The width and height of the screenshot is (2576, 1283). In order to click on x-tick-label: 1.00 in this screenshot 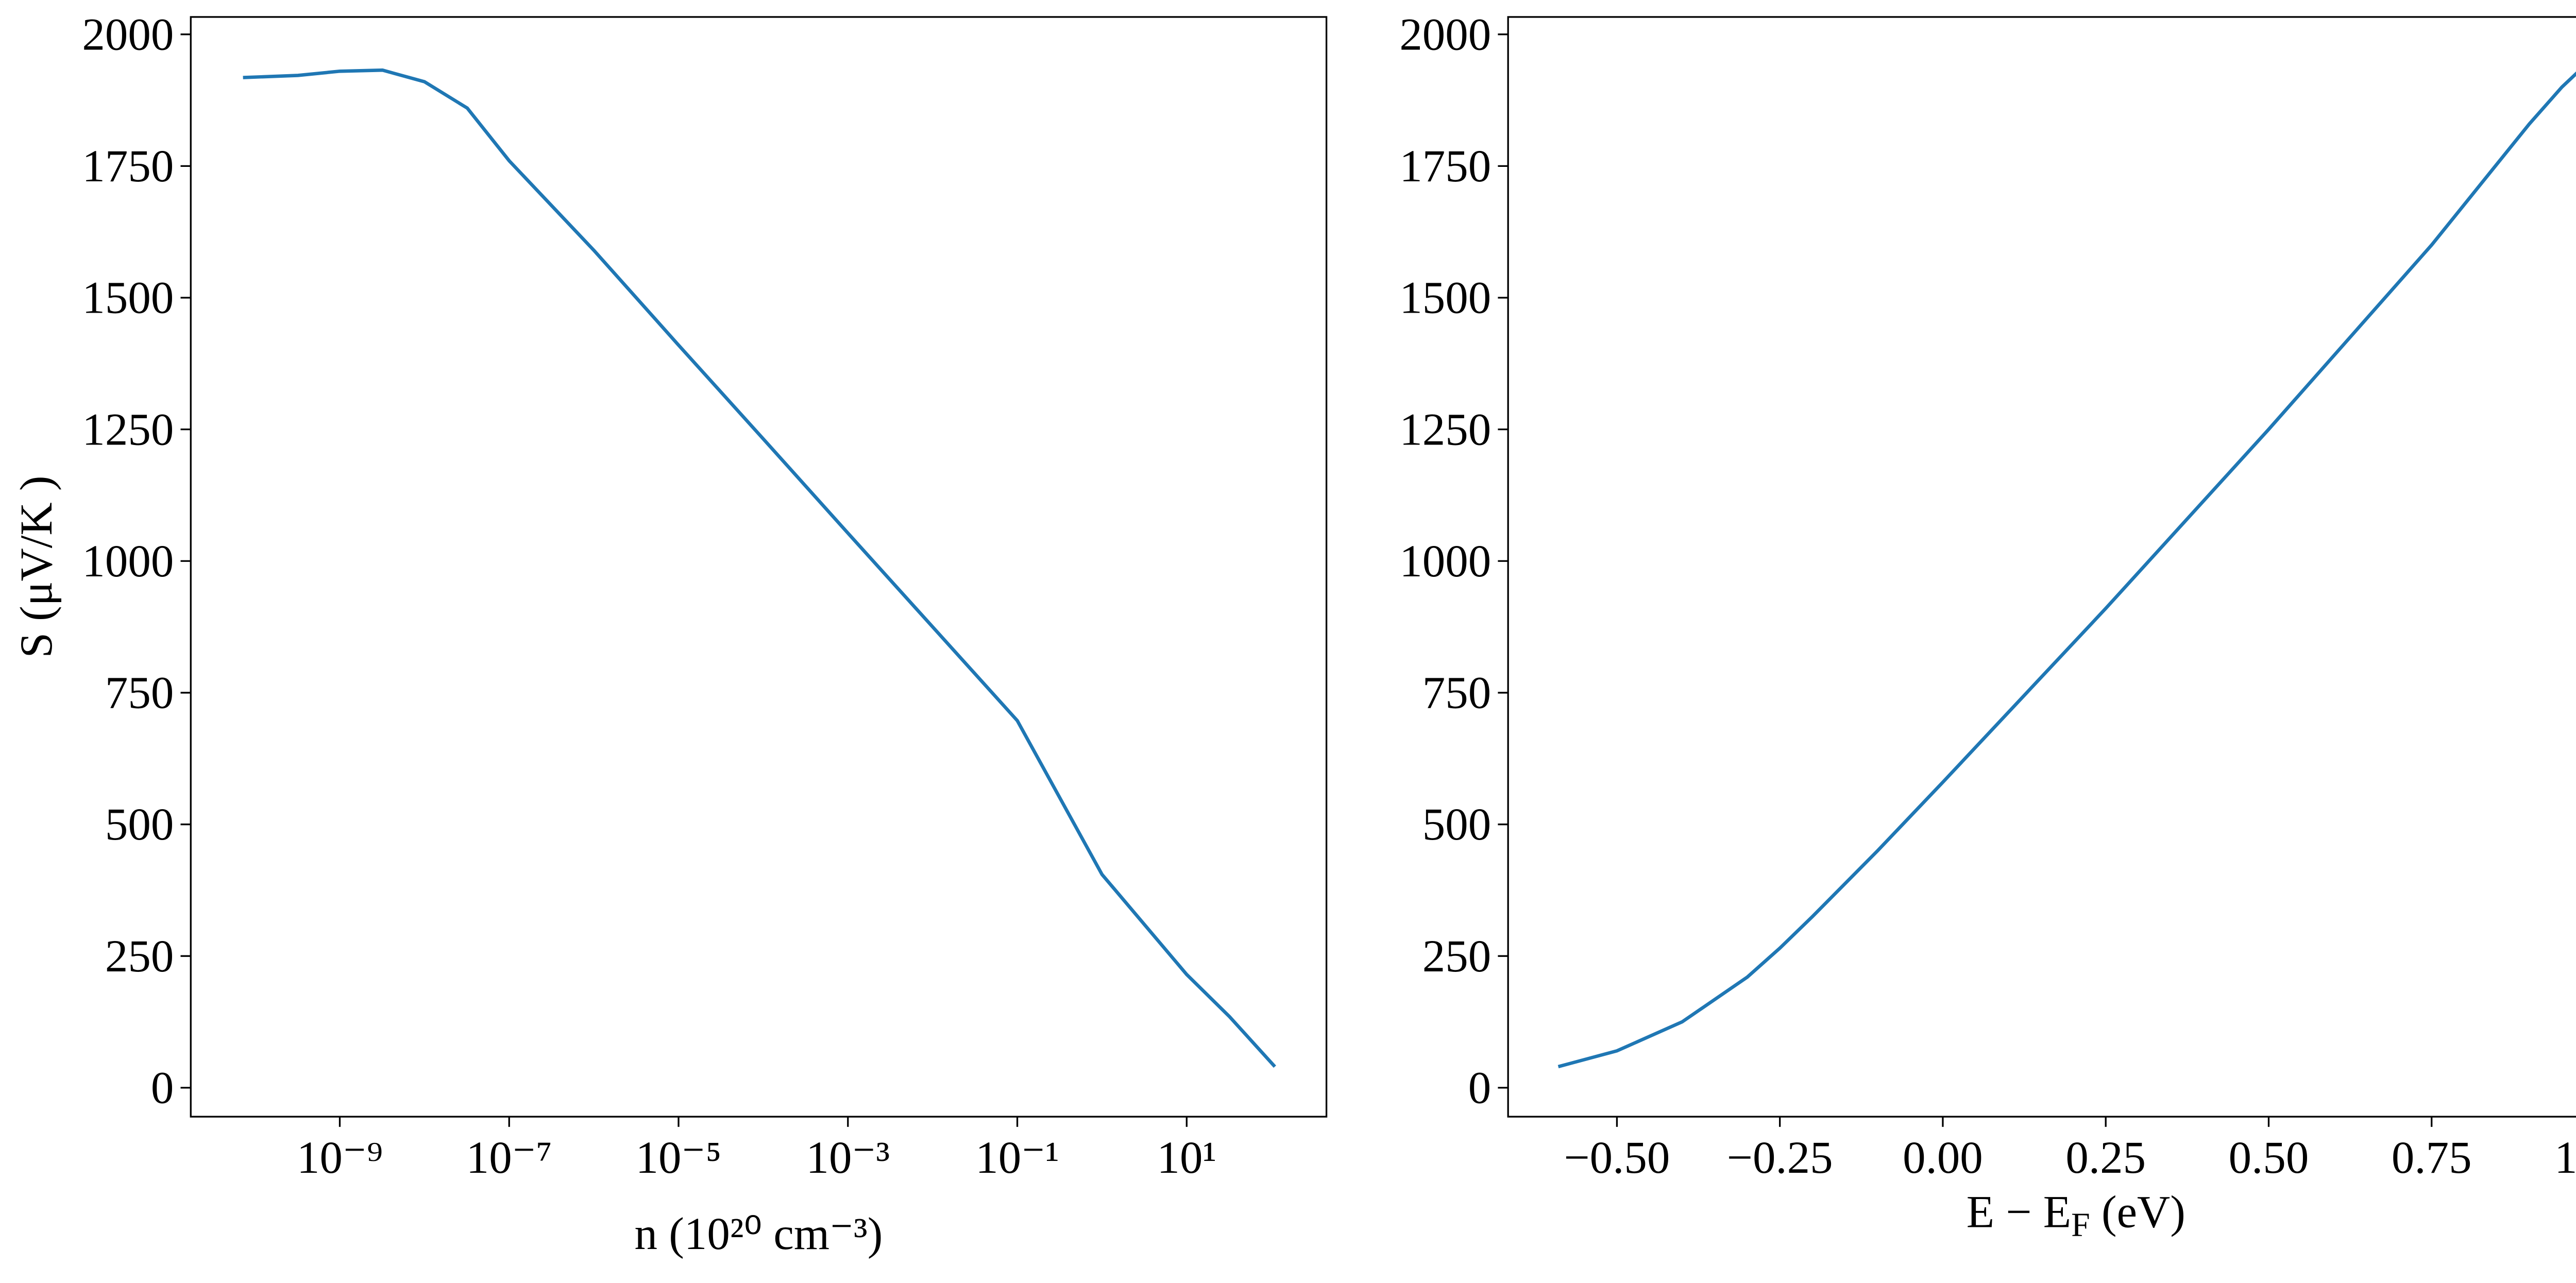, I will do `click(2565, 1158)`.